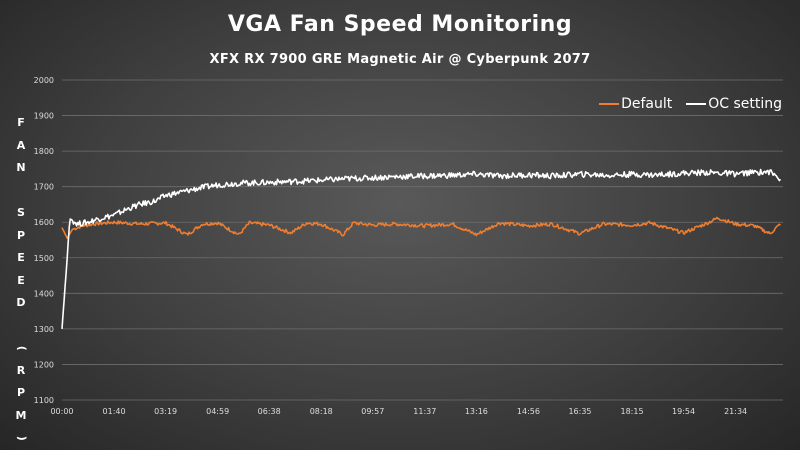  I want to click on legend-swatch-oc-setting, so click(696, 104).